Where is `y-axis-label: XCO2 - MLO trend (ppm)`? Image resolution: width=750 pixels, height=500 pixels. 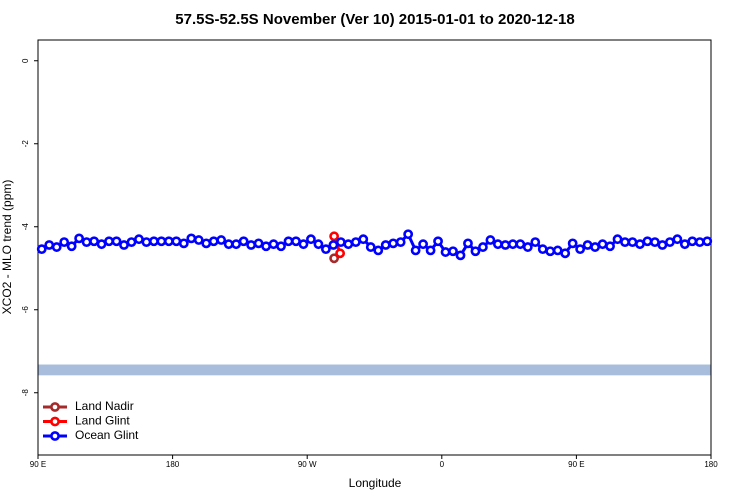 y-axis-label: XCO2 - MLO trend (ppm) is located at coordinates (7, 247).